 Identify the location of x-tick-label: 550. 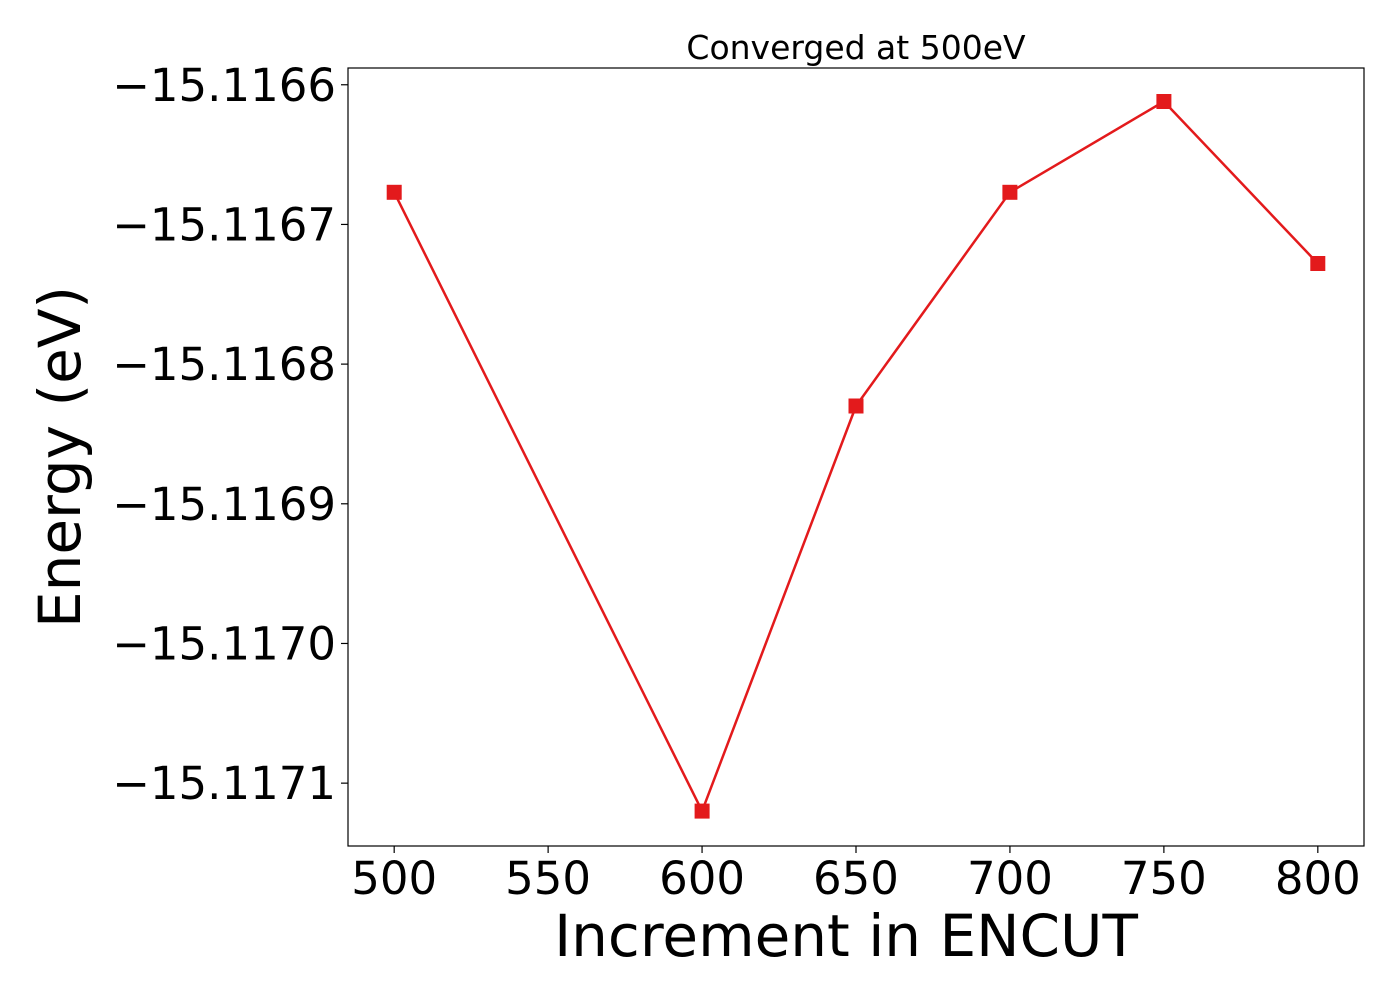
(548, 878).